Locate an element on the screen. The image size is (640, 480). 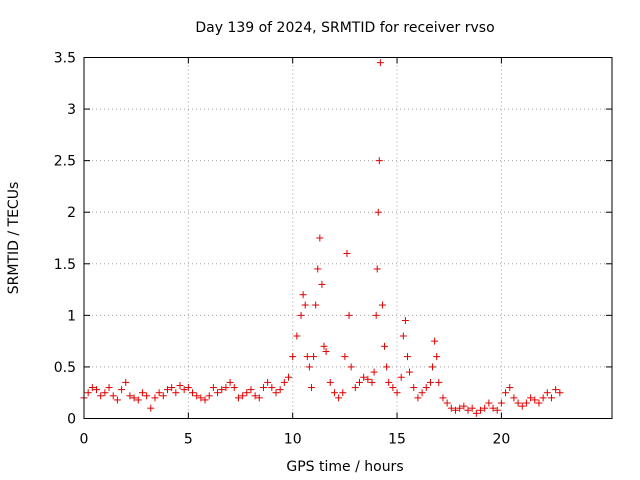
x-tick-label: 5 is located at coordinates (188, 440).